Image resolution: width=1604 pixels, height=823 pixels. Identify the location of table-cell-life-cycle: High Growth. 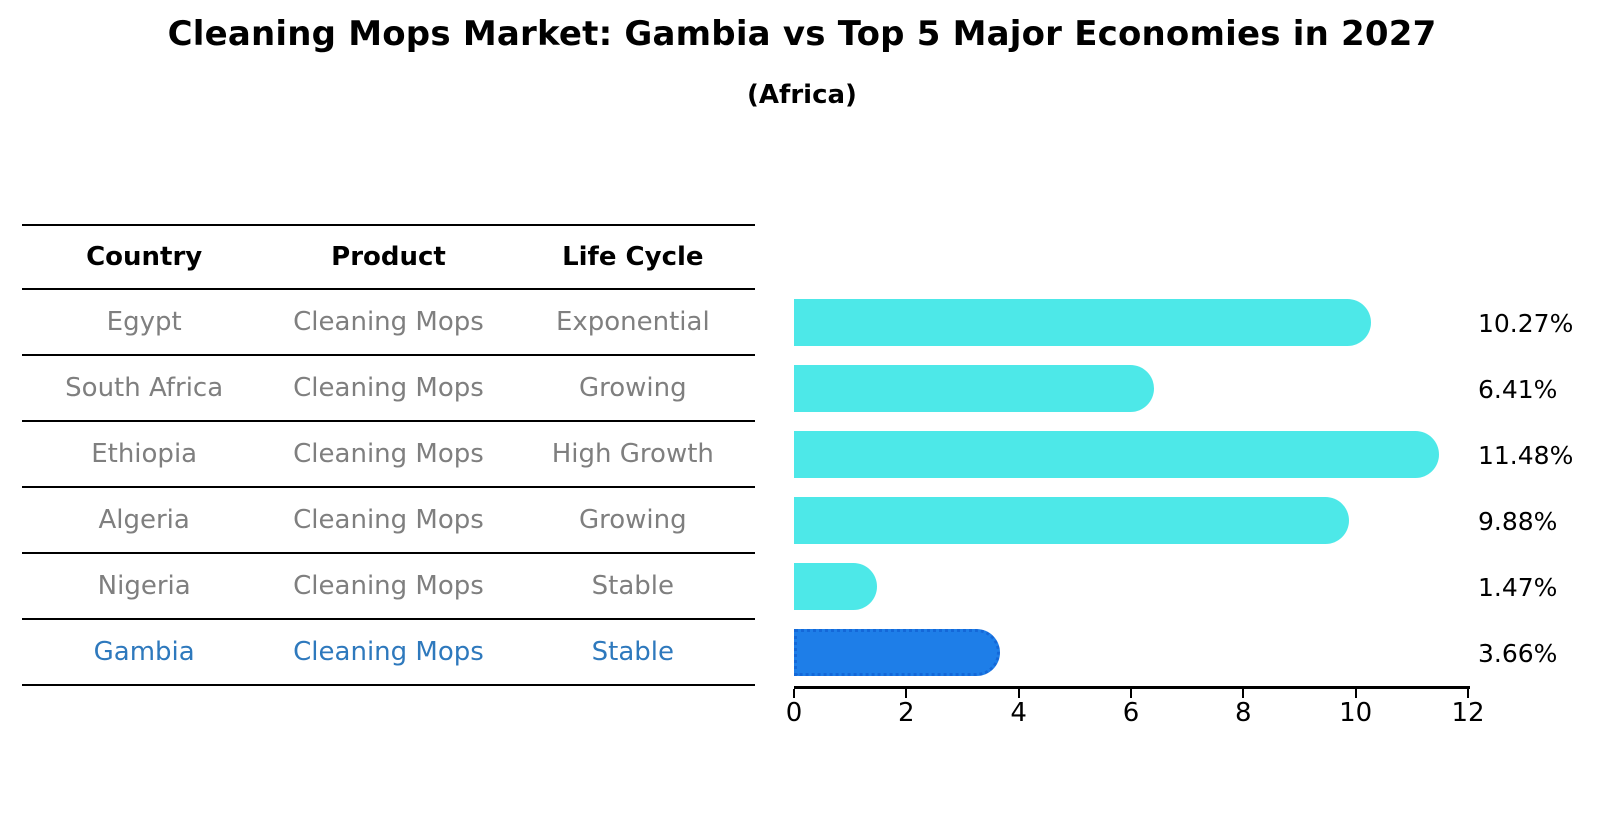
(632, 454).